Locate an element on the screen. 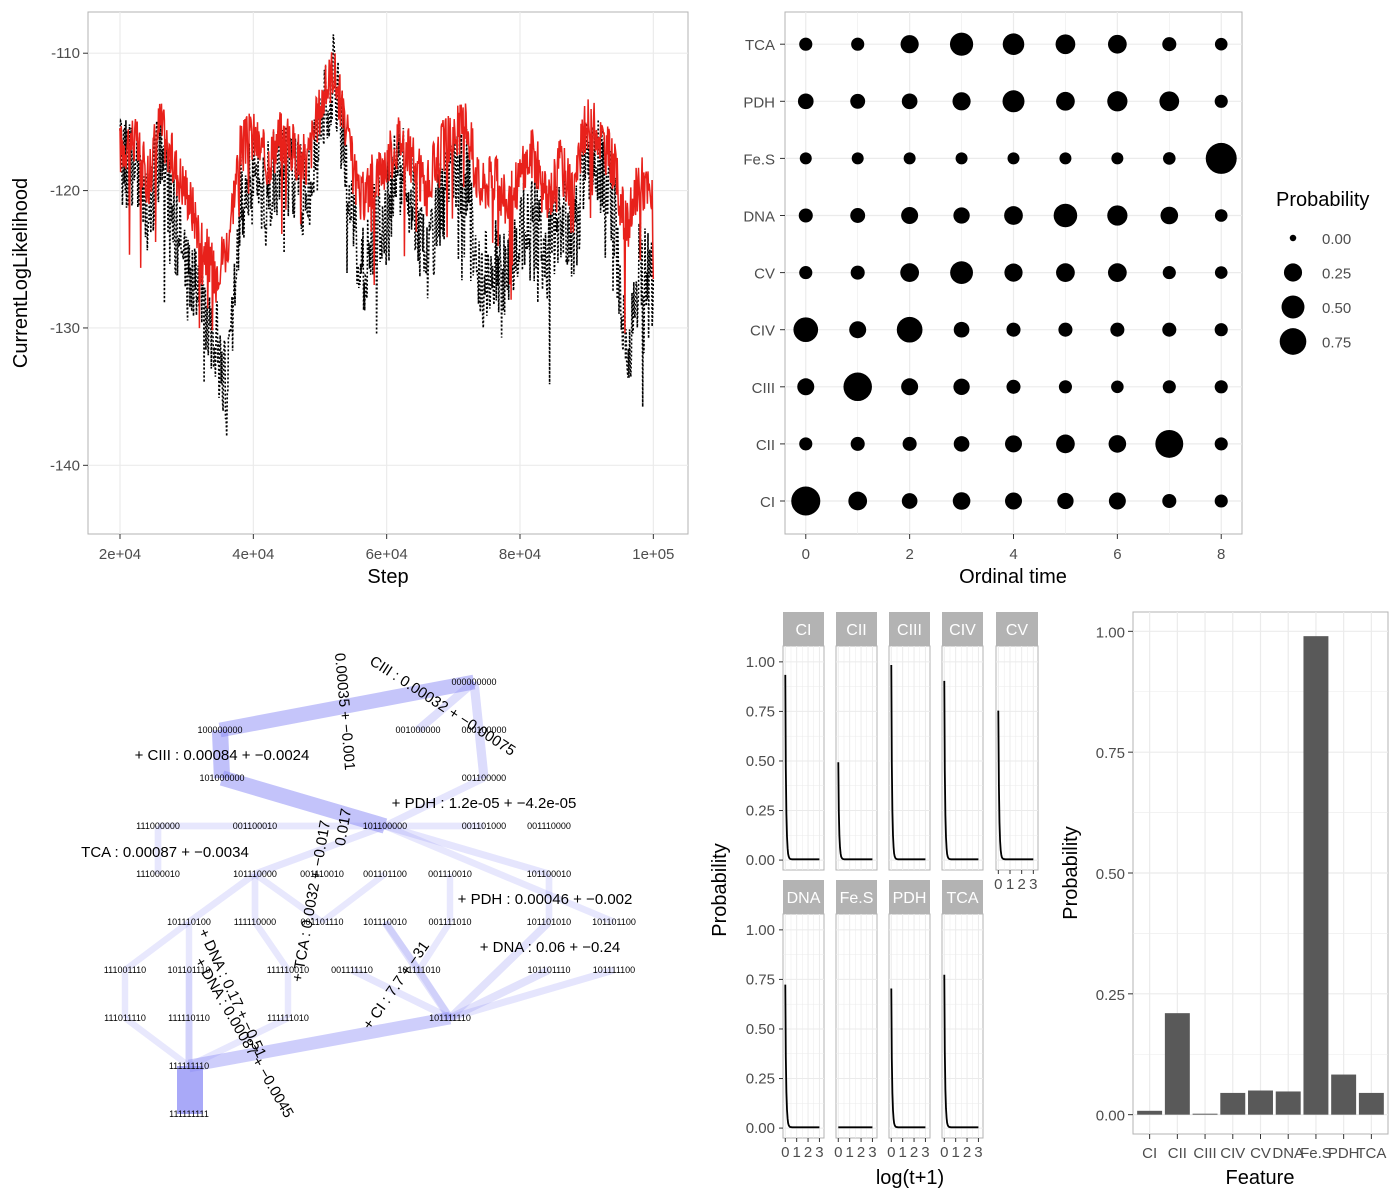  probability-legend: Probability 0.00 0.25 0.50 0.75 is located at coordinates (1322, 272).